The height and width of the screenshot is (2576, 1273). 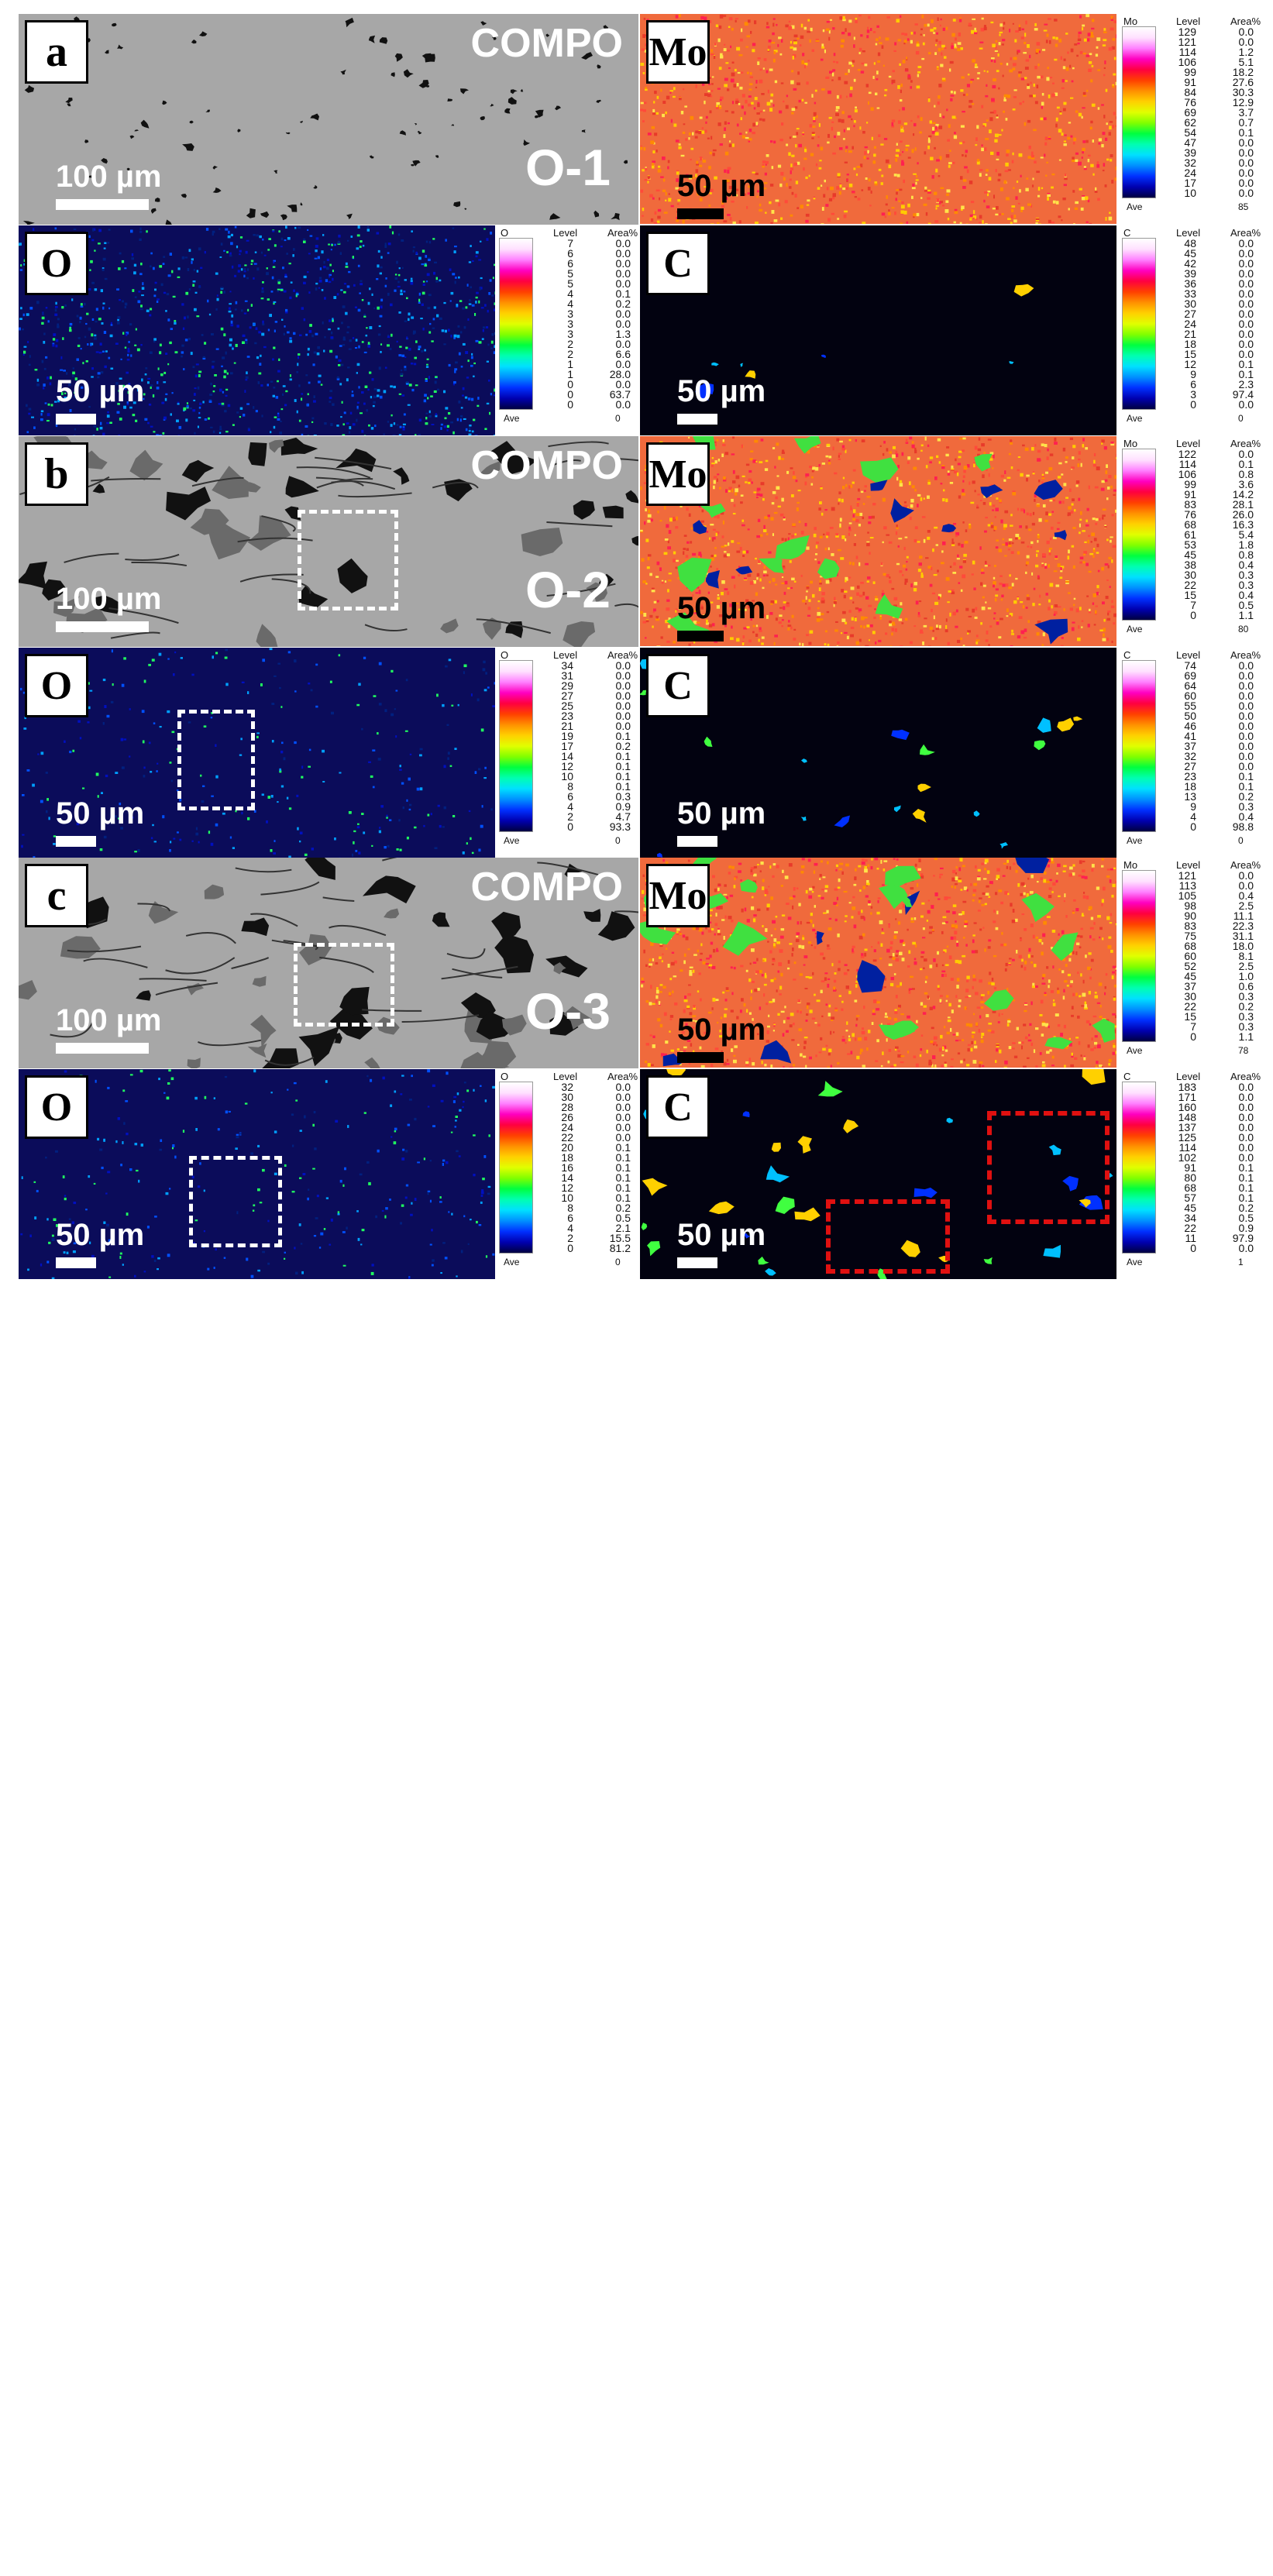 What do you see at coordinates (678, 263) in the screenshot?
I see `element-label: C` at bounding box center [678, 263].